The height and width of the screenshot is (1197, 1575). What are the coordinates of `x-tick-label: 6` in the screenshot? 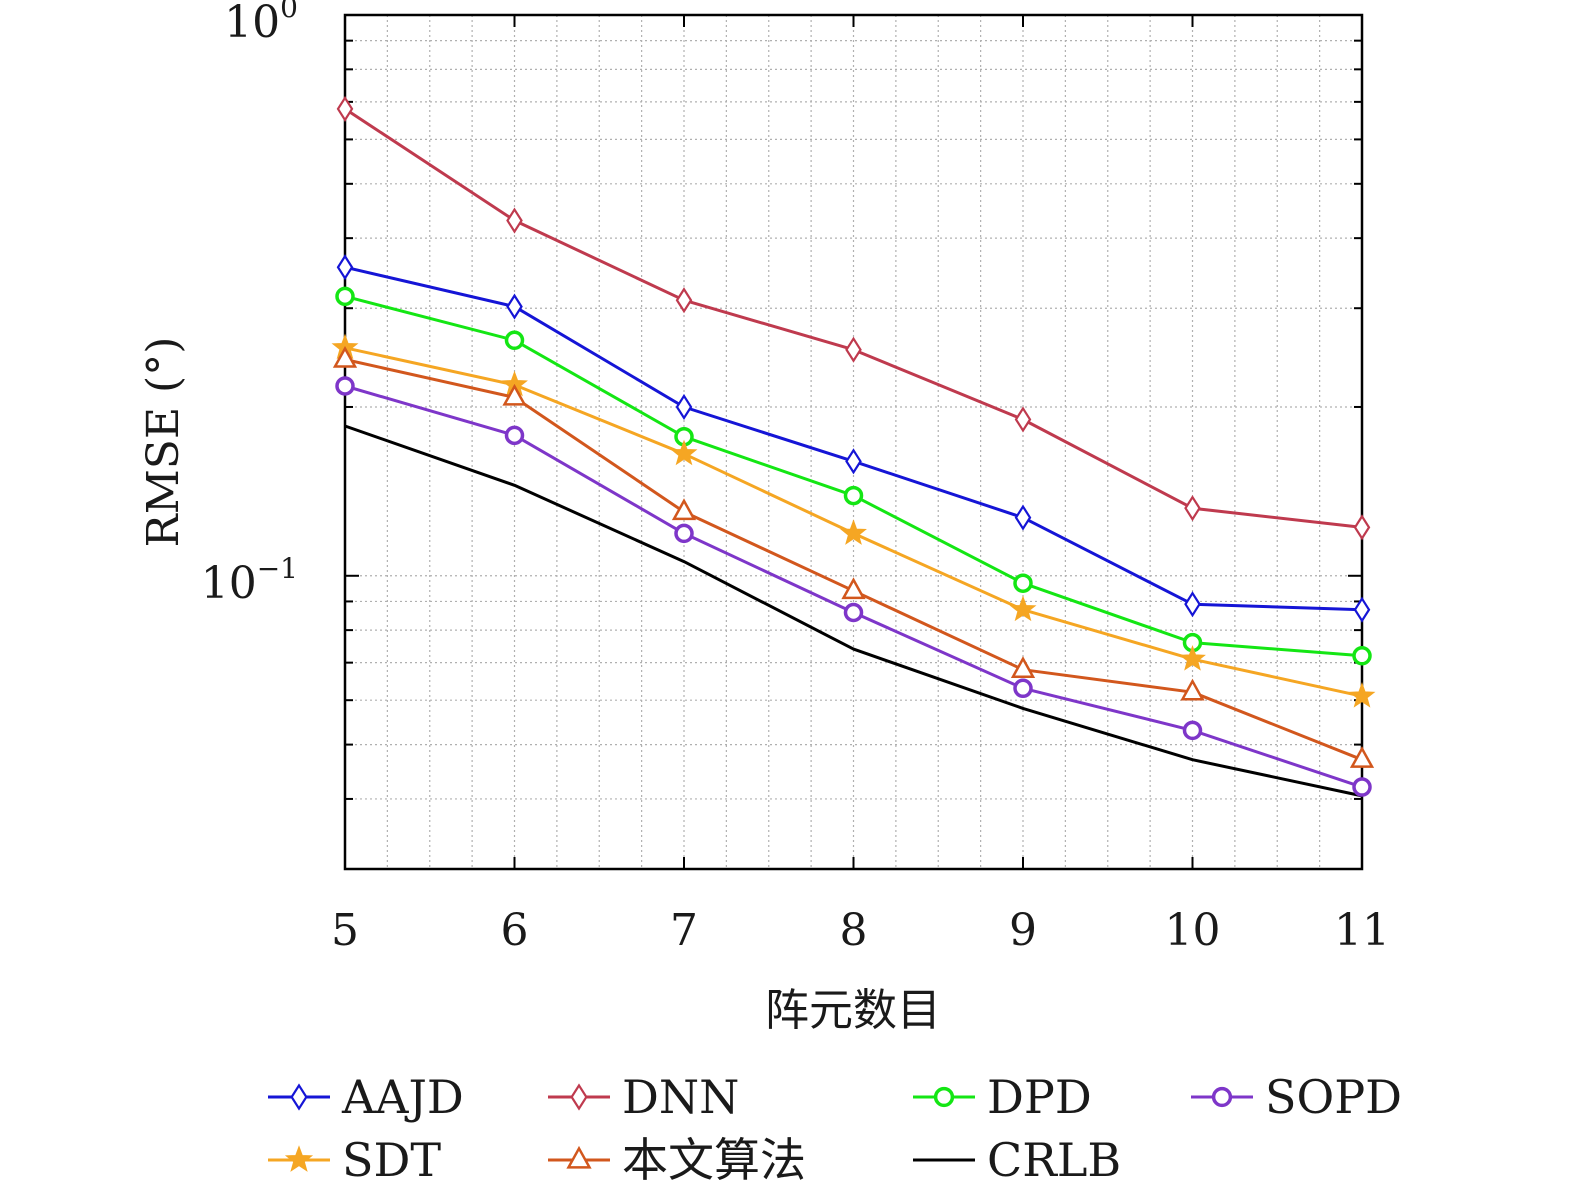 It's located at (515, 930).